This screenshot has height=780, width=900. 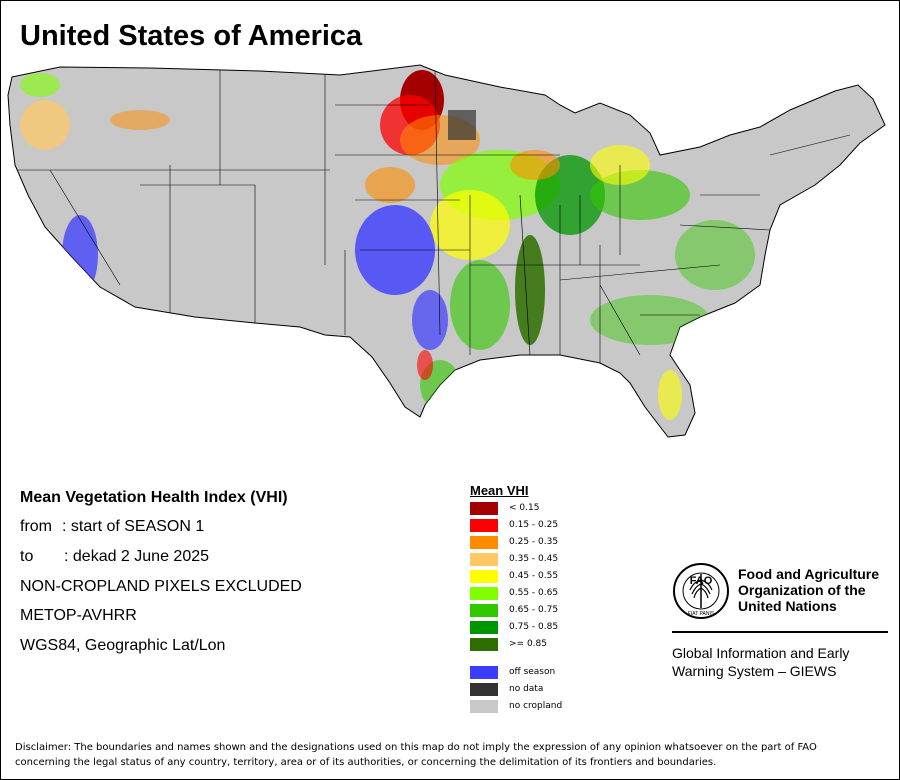 What do you see at coordinates (534, 627) in the screenshot?
I see `legend-label: 0.75 - 0.85` at bounding box center [534, 627].